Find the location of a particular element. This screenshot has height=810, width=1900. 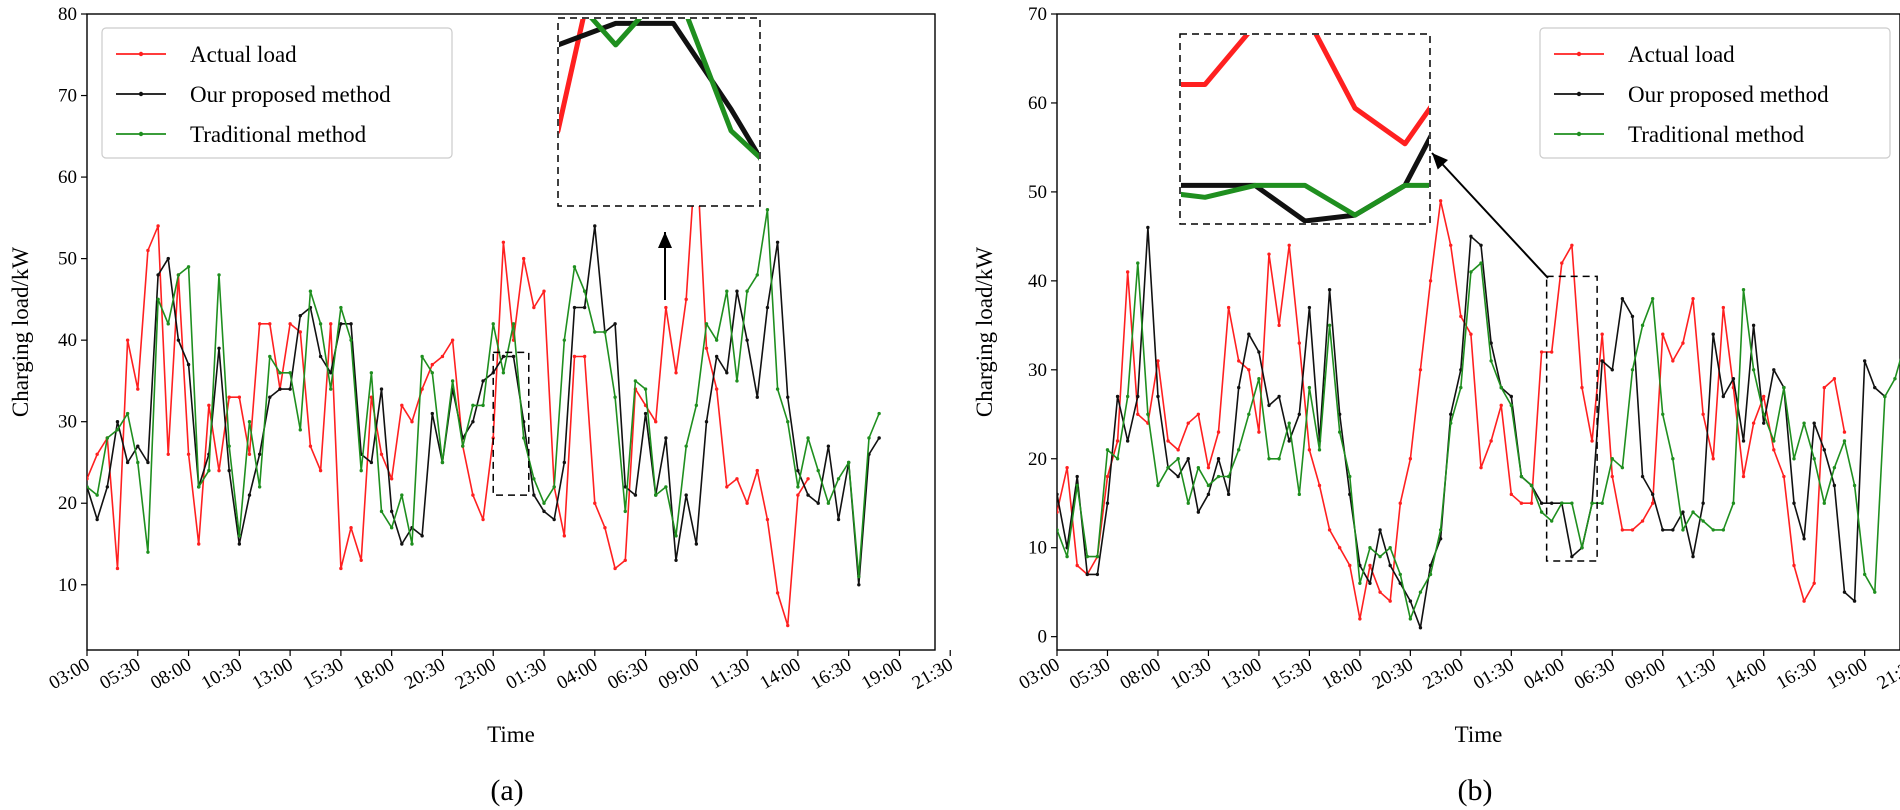

x-axis-label: Time is located at coordinates (1479, 734).